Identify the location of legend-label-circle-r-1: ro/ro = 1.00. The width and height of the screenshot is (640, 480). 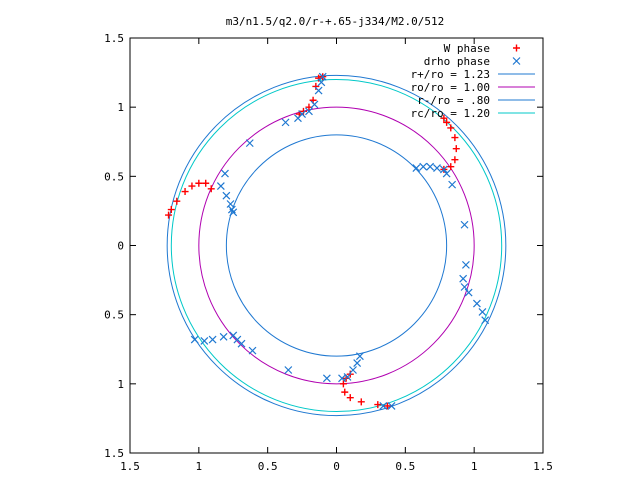
(450, 87).